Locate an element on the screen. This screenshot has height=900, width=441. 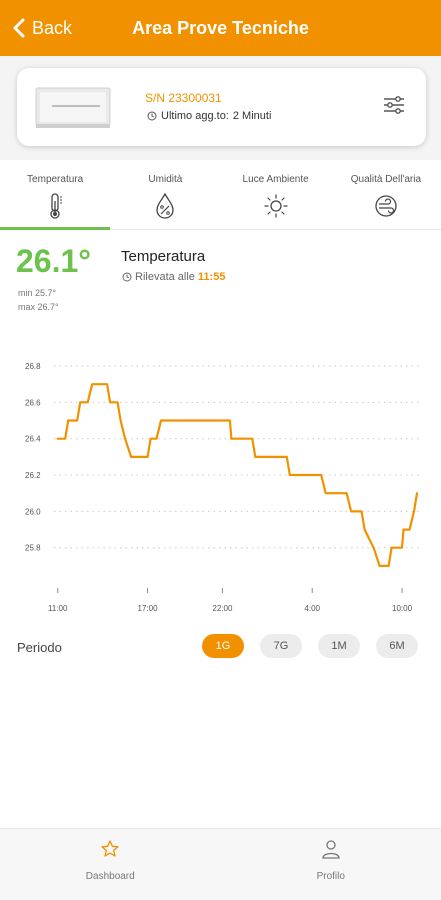
min-max: min 25.7° max 26.7° is located at coordinates (38, 300).